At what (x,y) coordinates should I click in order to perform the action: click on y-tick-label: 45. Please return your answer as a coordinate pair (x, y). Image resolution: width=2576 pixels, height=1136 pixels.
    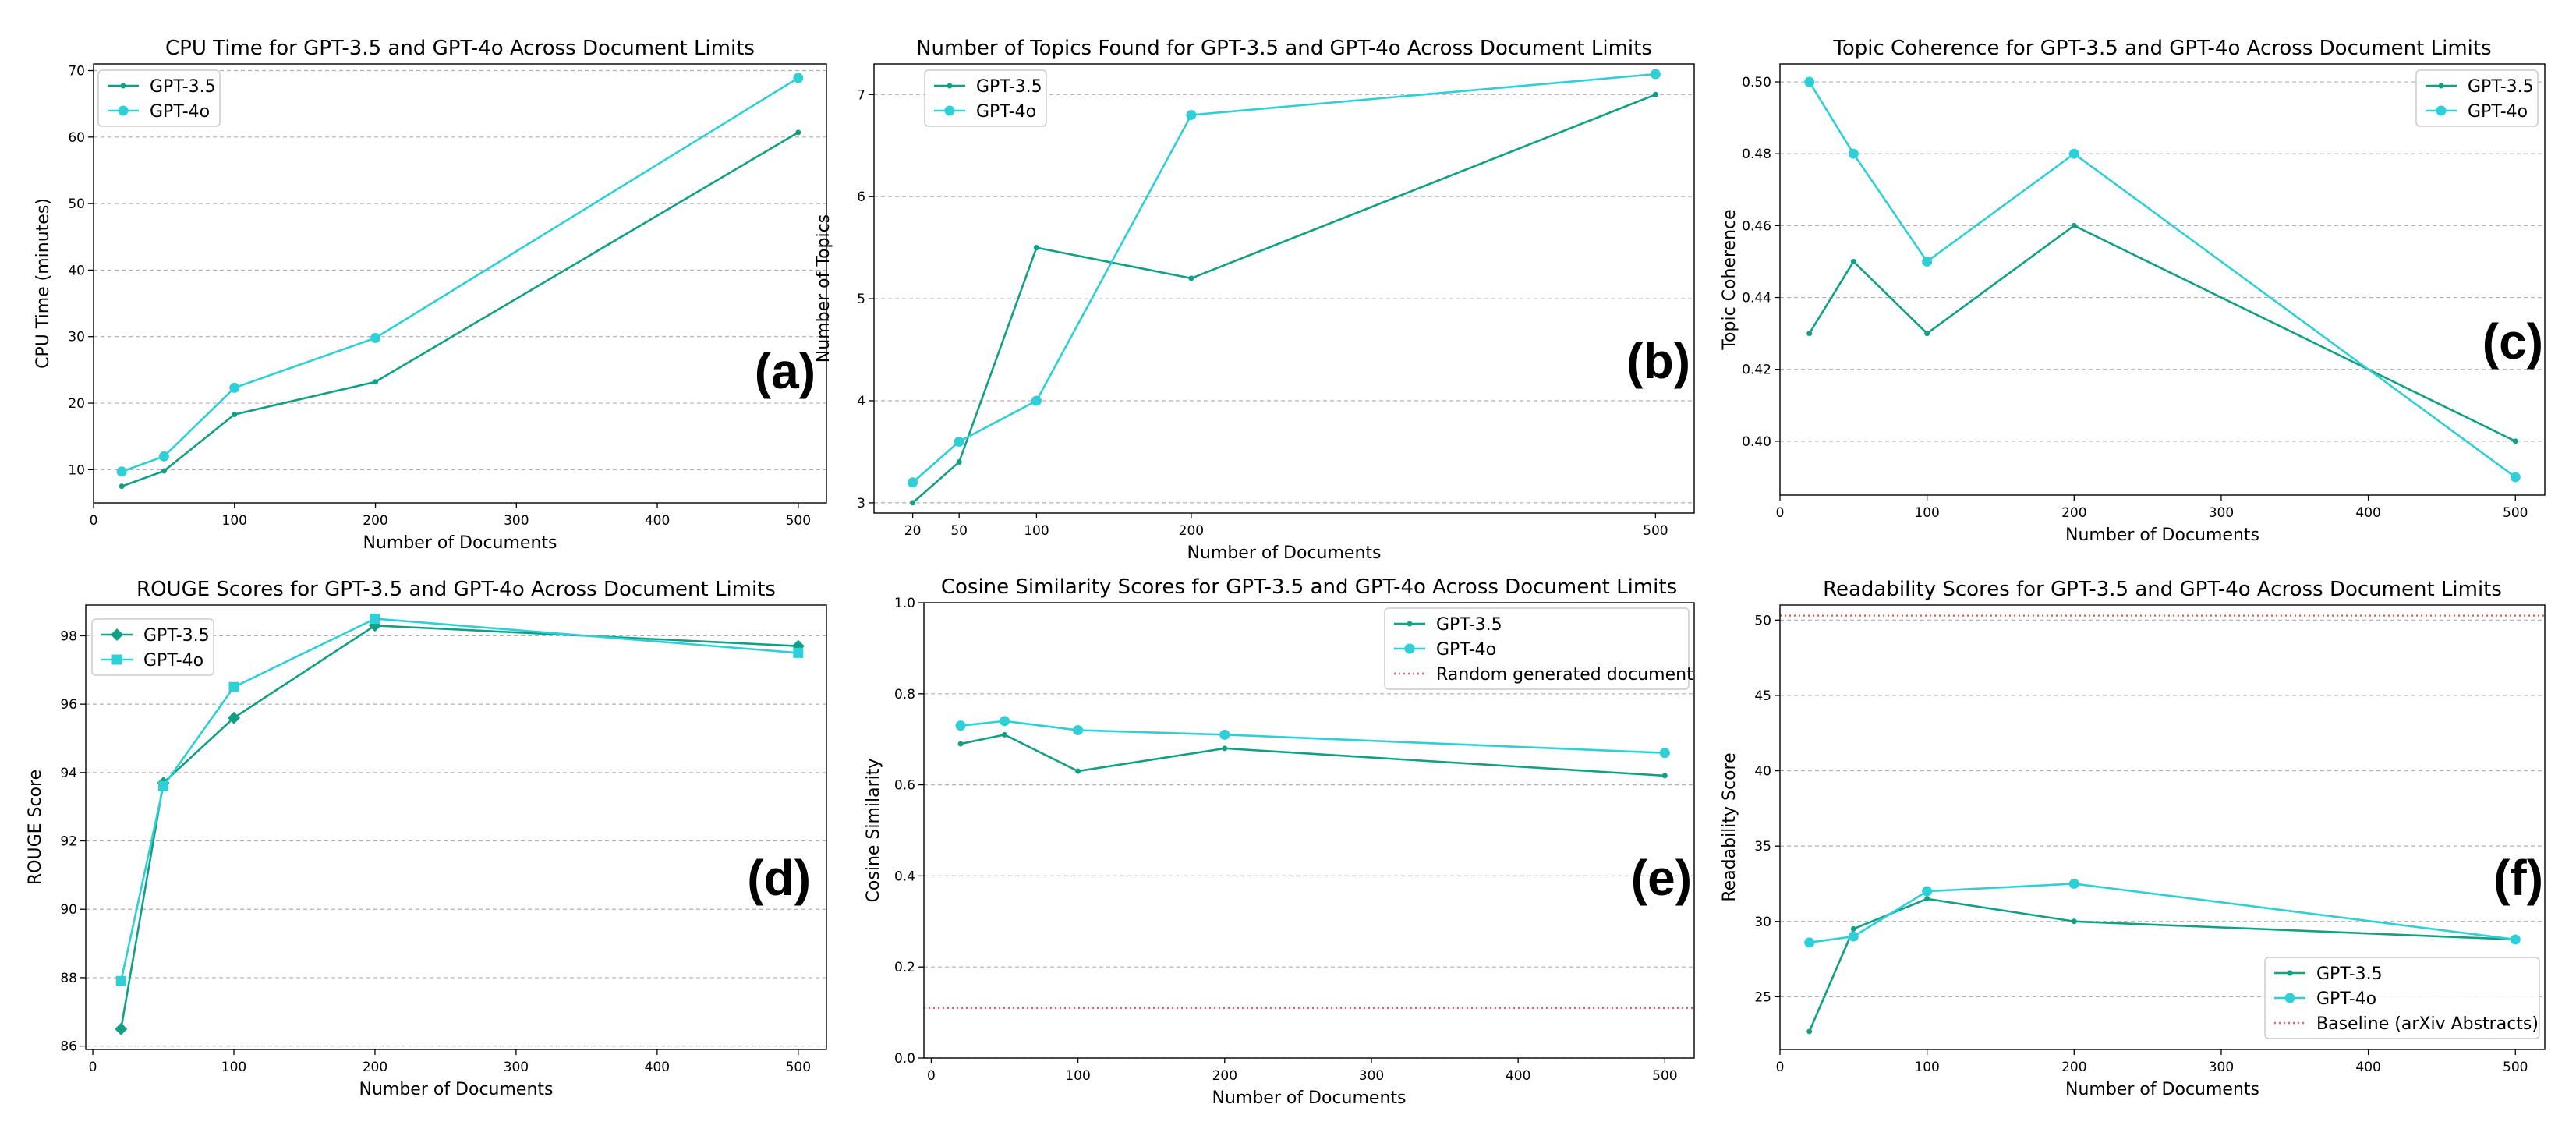
    Looking at the image, I should click on (1762, 696).